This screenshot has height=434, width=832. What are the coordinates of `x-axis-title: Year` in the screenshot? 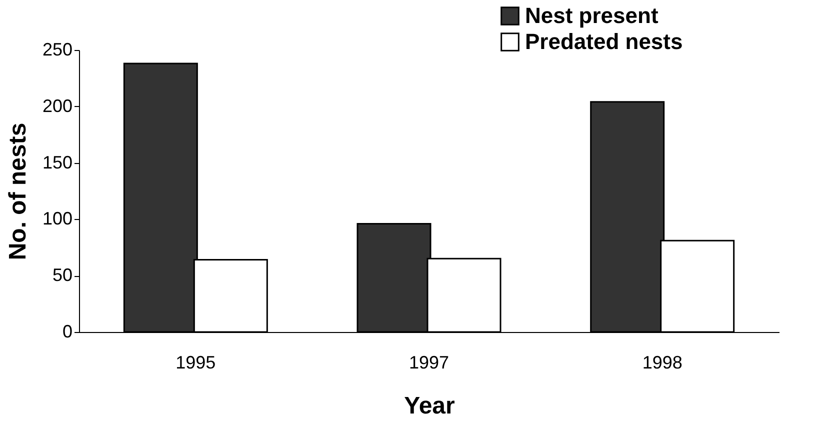 It's located at (429, 406).